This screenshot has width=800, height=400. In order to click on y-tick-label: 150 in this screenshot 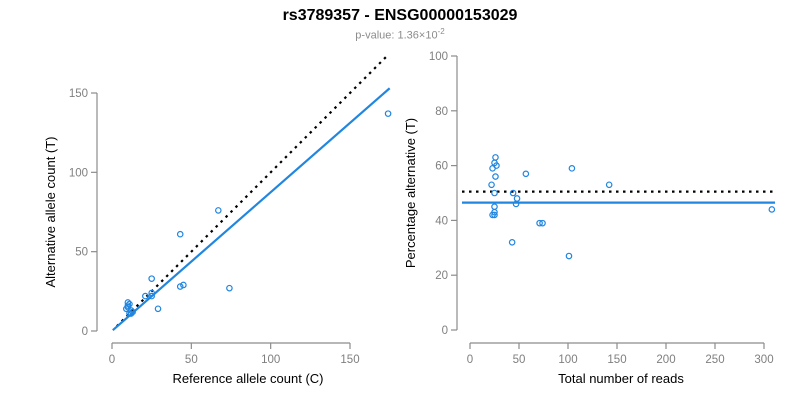, I will do `click(78, 94)`.